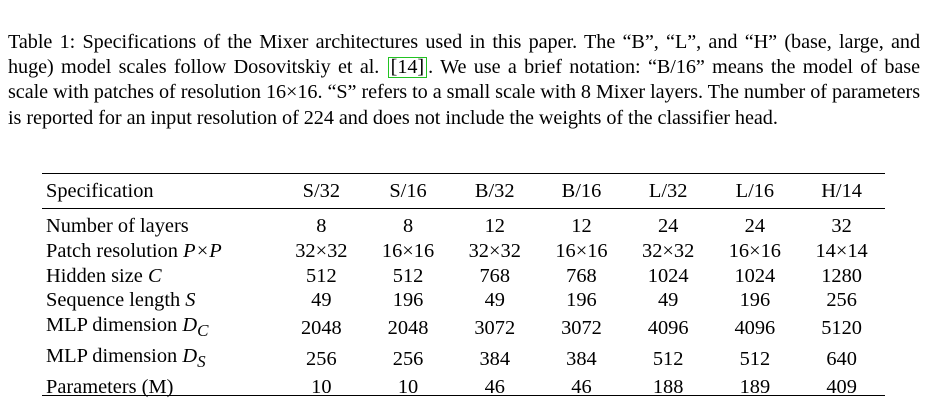 The height and width of the screenshot is (413, 926). I want to click on row-label: MLP dimension DS, so click(160, 359).